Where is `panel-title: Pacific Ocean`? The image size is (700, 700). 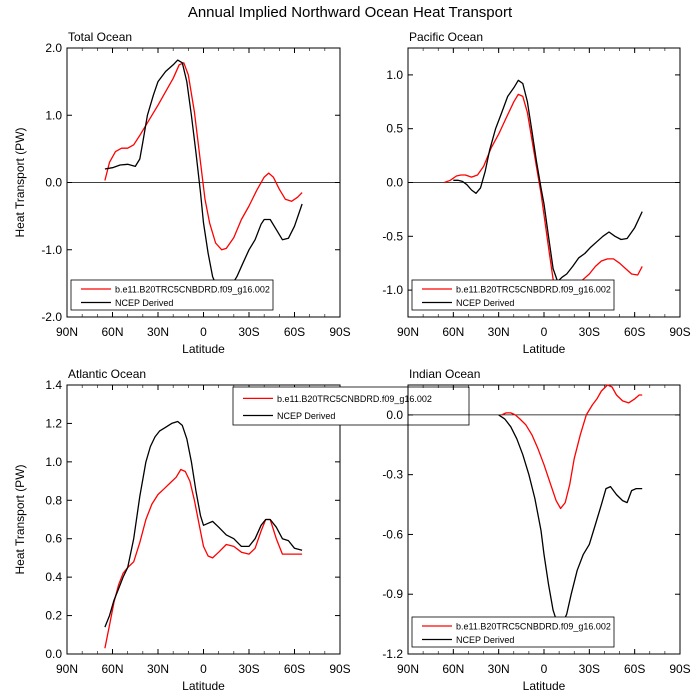 panel-title: Pacific Ocean is located at coordinates (446, 37).